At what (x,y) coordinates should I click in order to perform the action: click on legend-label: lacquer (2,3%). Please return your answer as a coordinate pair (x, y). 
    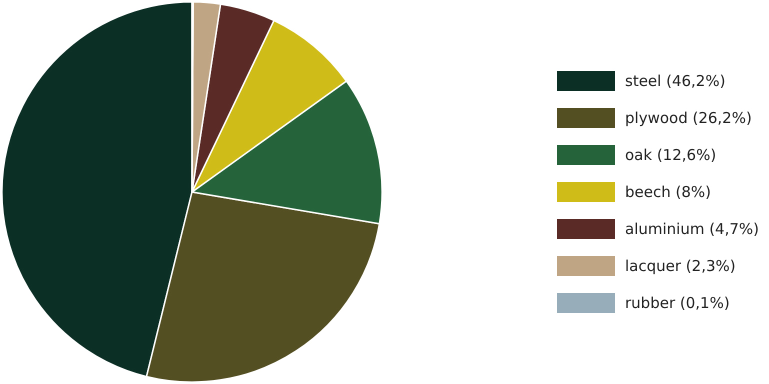
    Looking at the image, I should click on (680, 266).